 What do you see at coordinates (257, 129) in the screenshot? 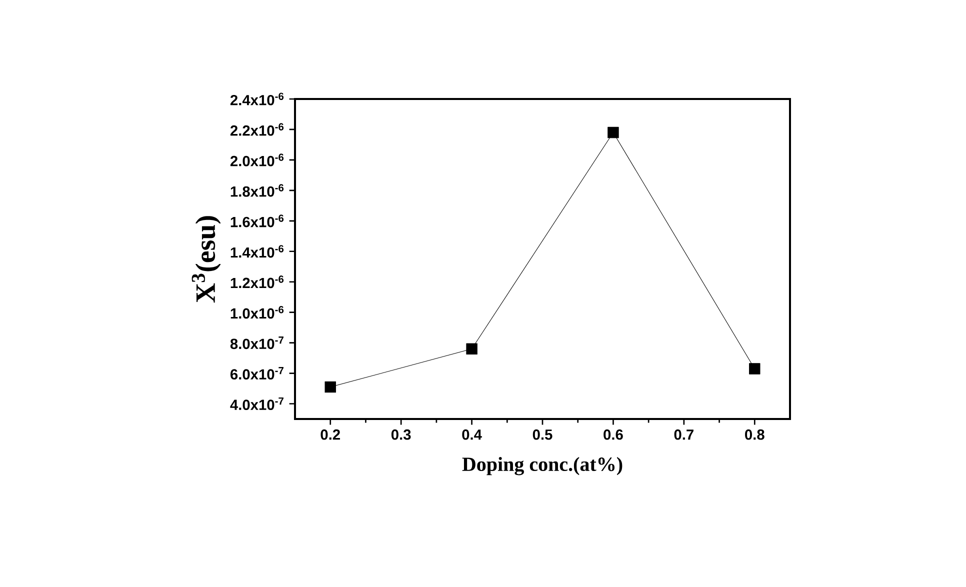
I see `y-tick-label: 2.2x10$^{-6}$` at bounding box center [257, 129].